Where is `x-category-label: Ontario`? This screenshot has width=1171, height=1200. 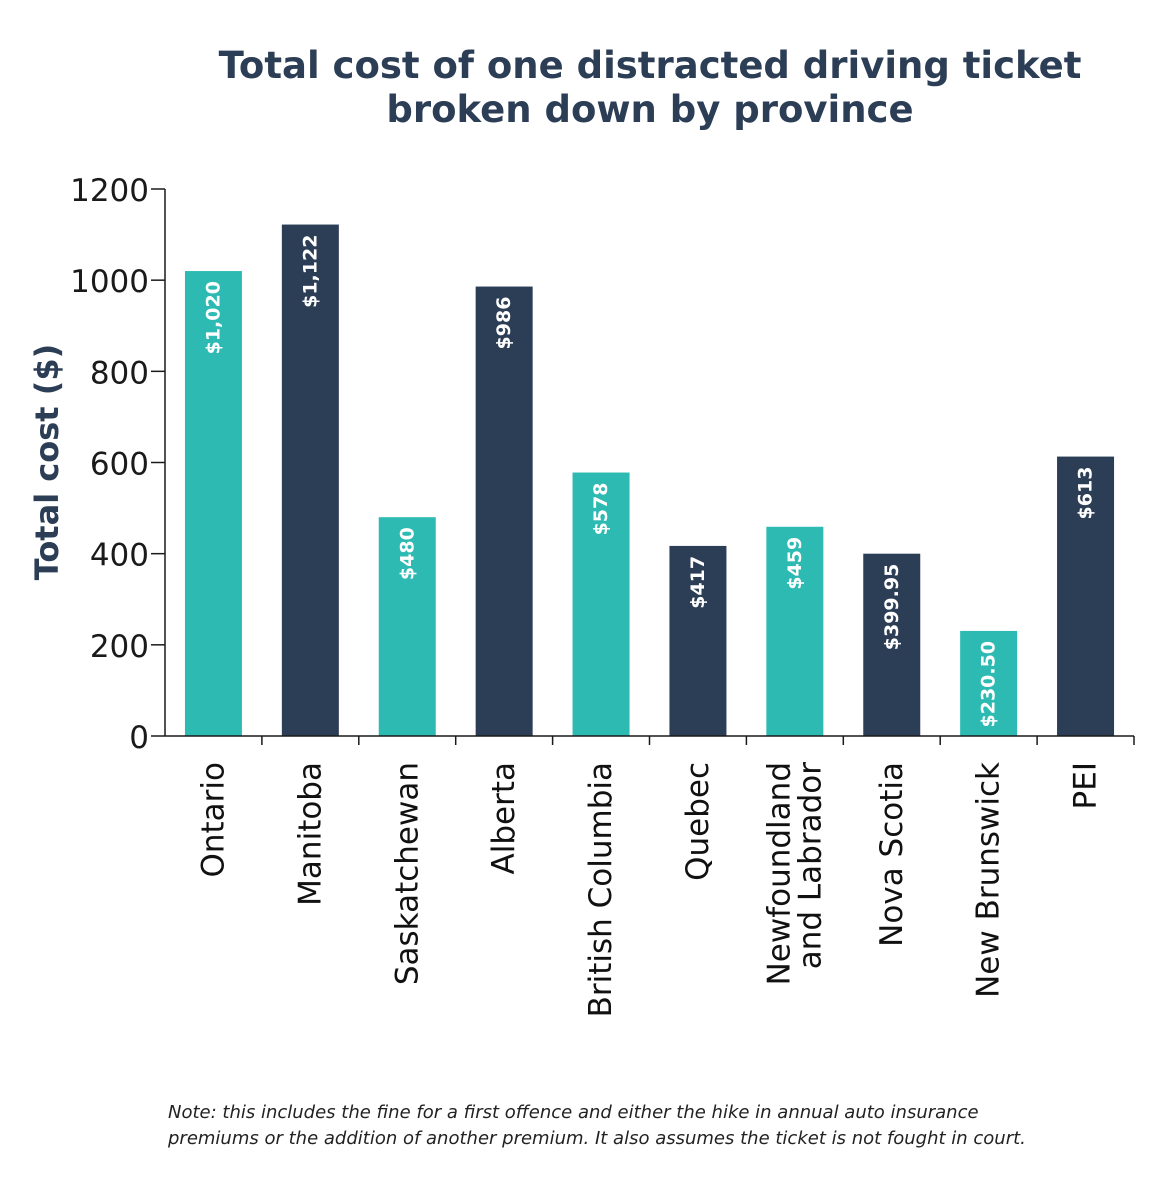
x-category-label: Ontario is located at coordinates (213, 820).